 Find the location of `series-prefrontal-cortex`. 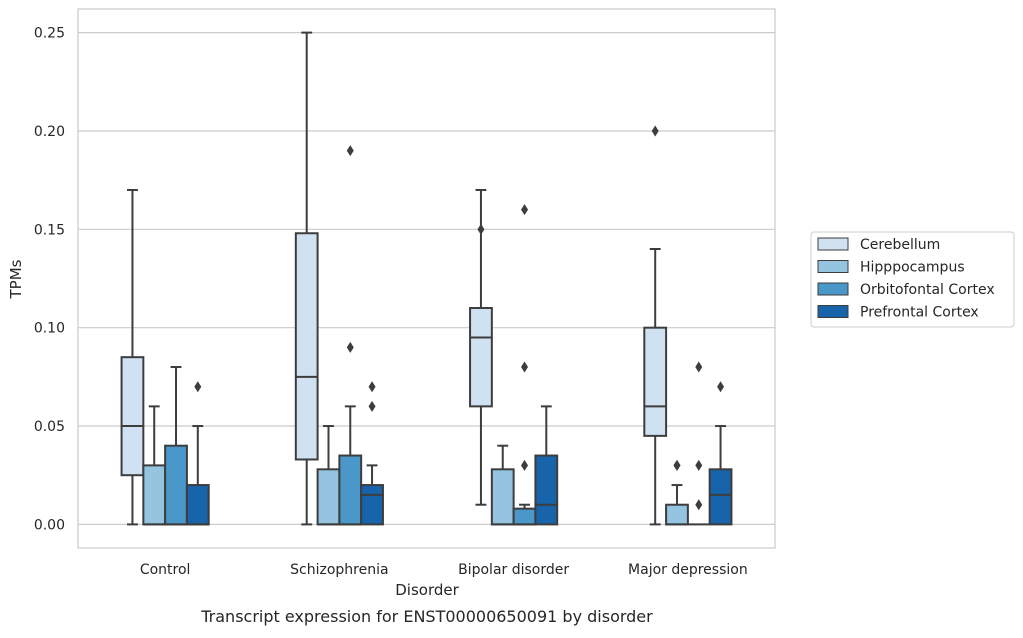

series-prefrontal-cortex is located at coordinates (459, 453).